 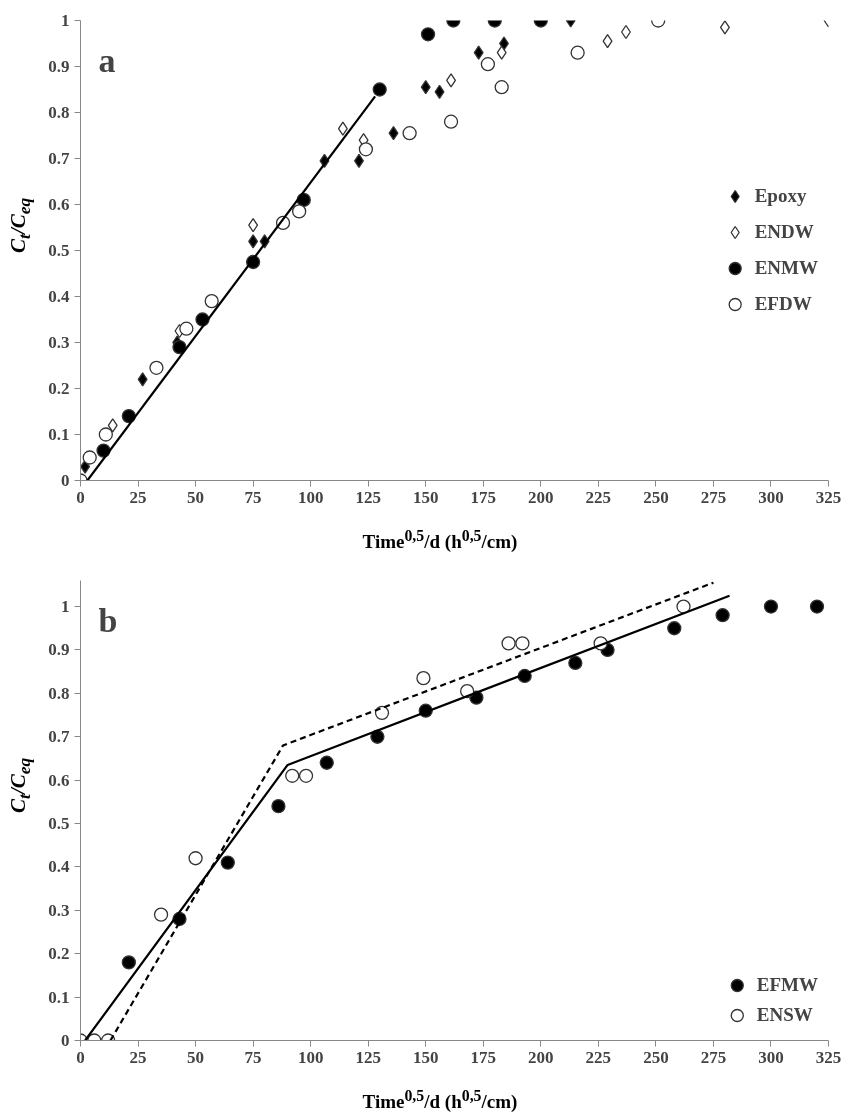 What do you see at coordinates (784, 1015) in the screenshot?
I see `legend-label: ENSW` at bounding box center [784, 1015].